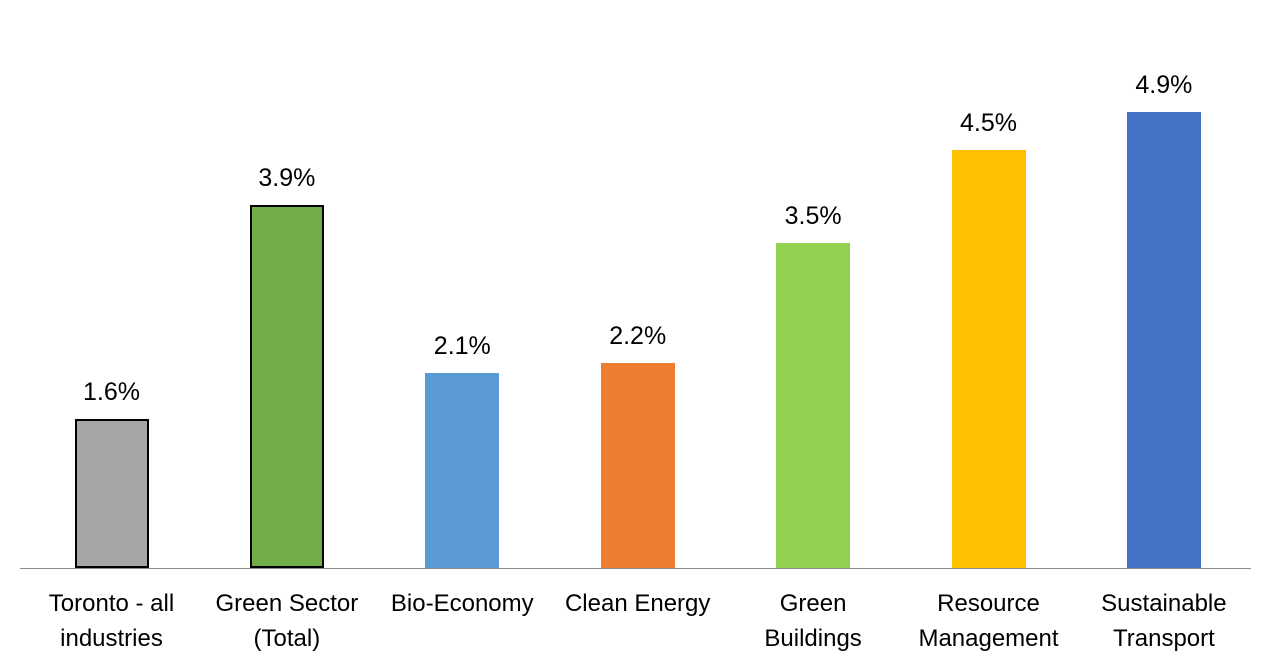  I want to click on bar-toronto-all-industries, so click(111, 493).